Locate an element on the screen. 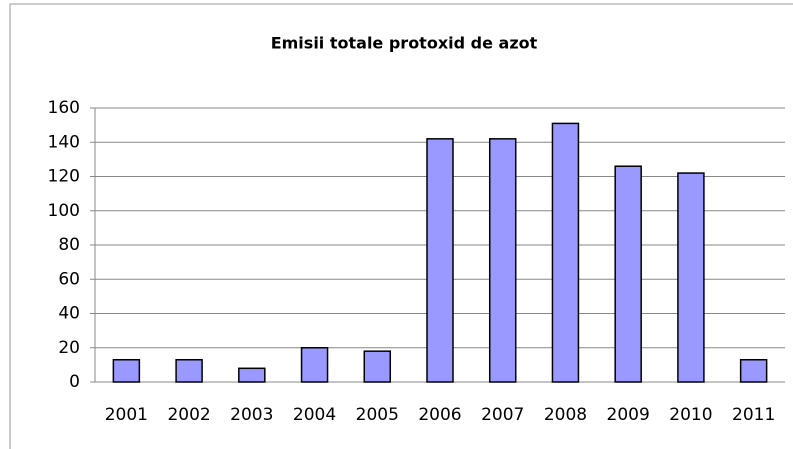  y-tick-label: 80 is located at coordinates (69, 245).